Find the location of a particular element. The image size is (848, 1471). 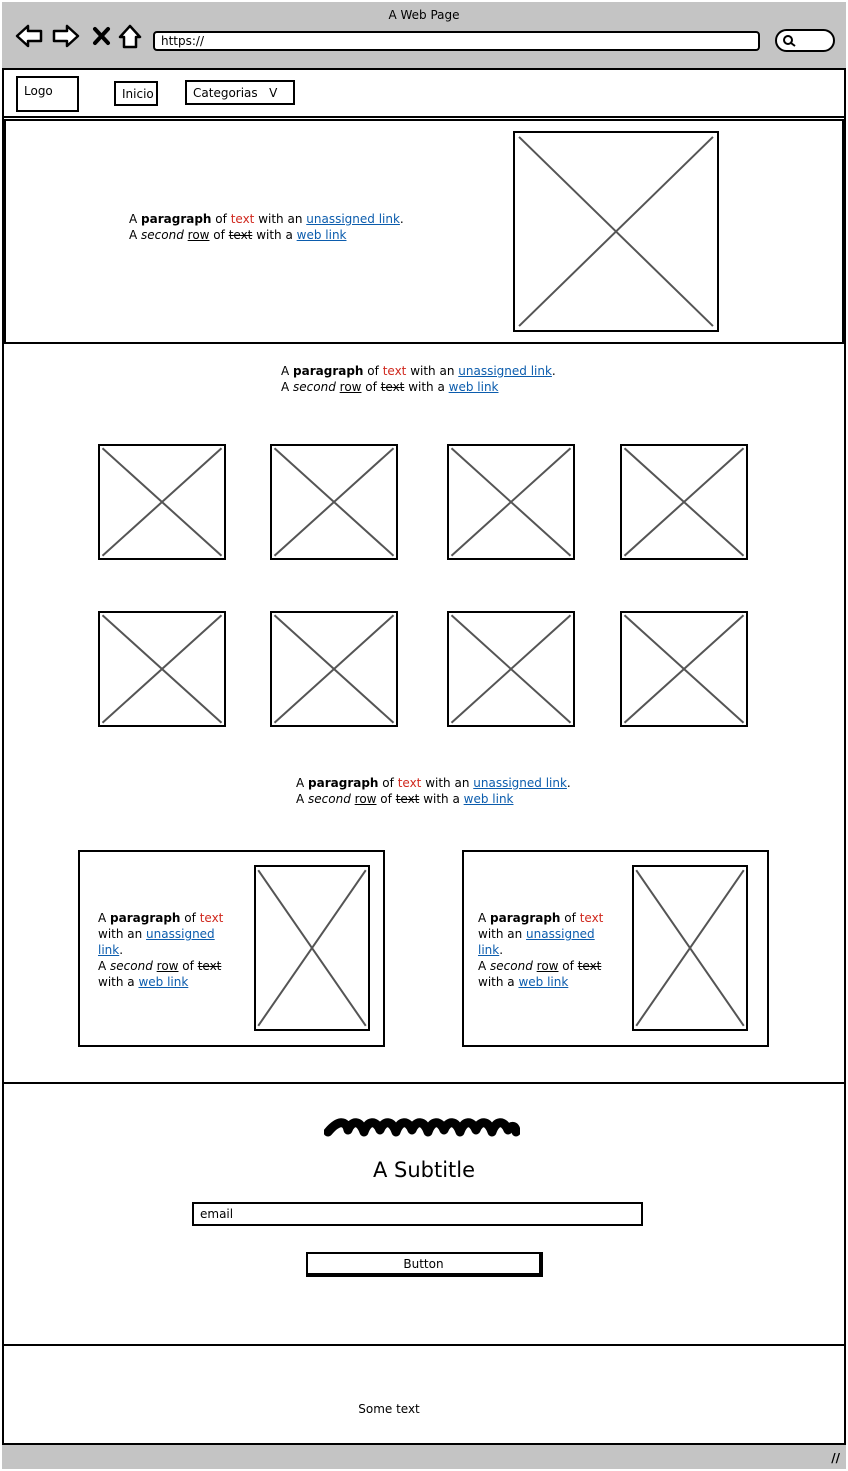

nav-item-categorias-label: Categorias V is located at coordinates (235, 93).